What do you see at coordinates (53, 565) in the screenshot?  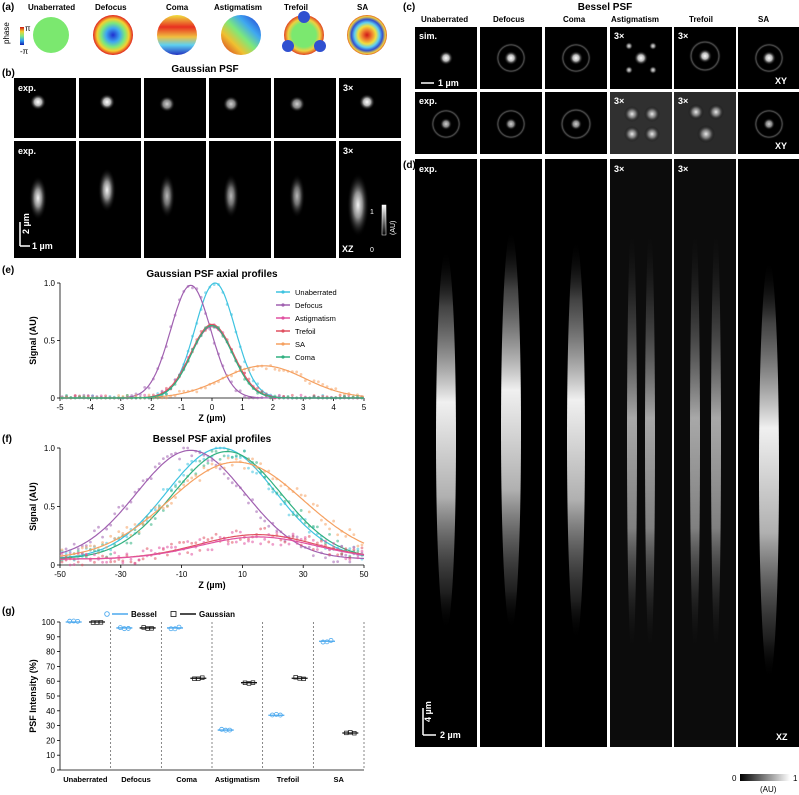 I see `y-tick-label: 0` at bounding box center [53, 565].